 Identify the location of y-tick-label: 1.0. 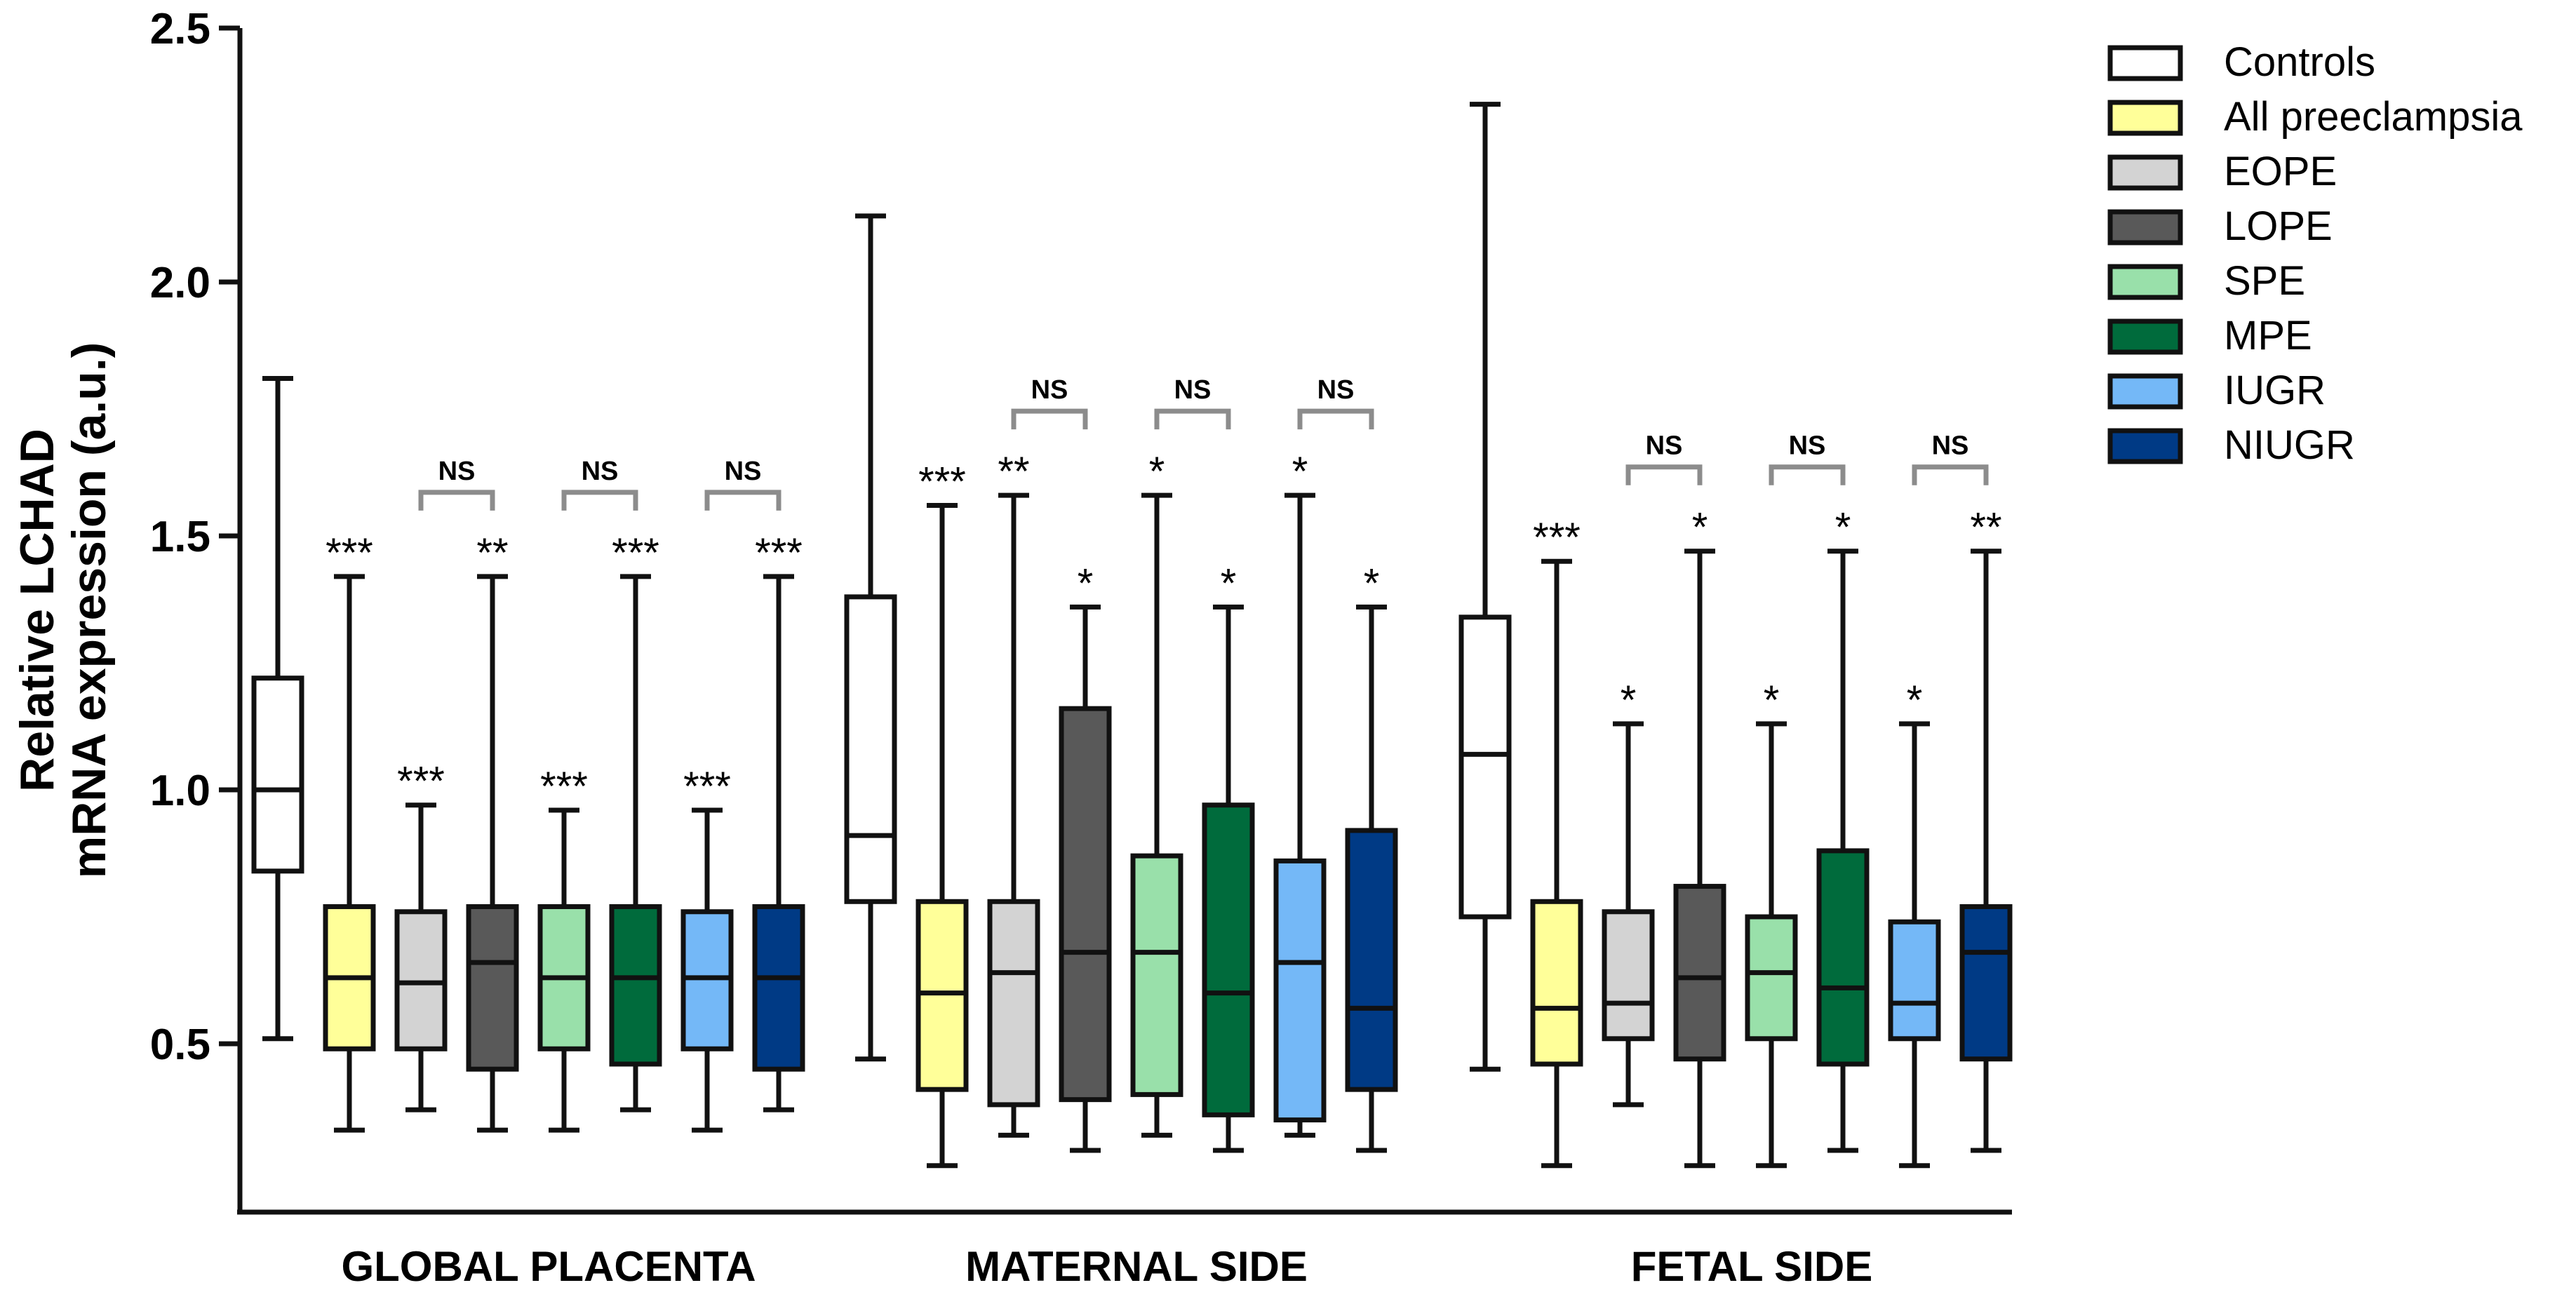
(180, 791).